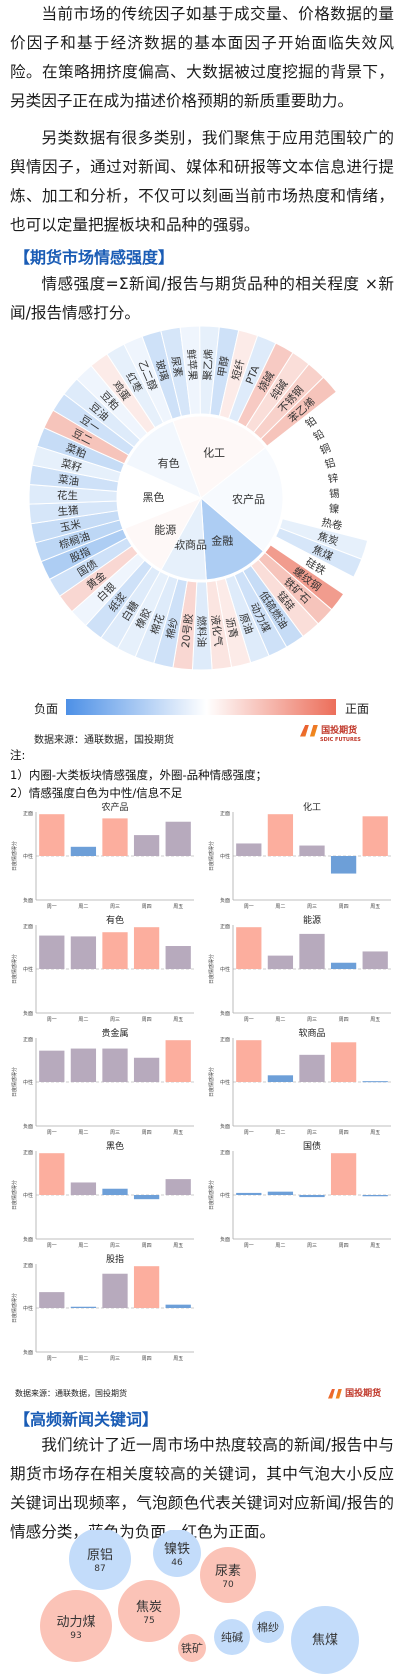  What do you see at coordinates (330, 733) in the screenshot?
I see `sdic-logo: 国投期货 SDIC FUTURES` at bounding box center [330, 733].